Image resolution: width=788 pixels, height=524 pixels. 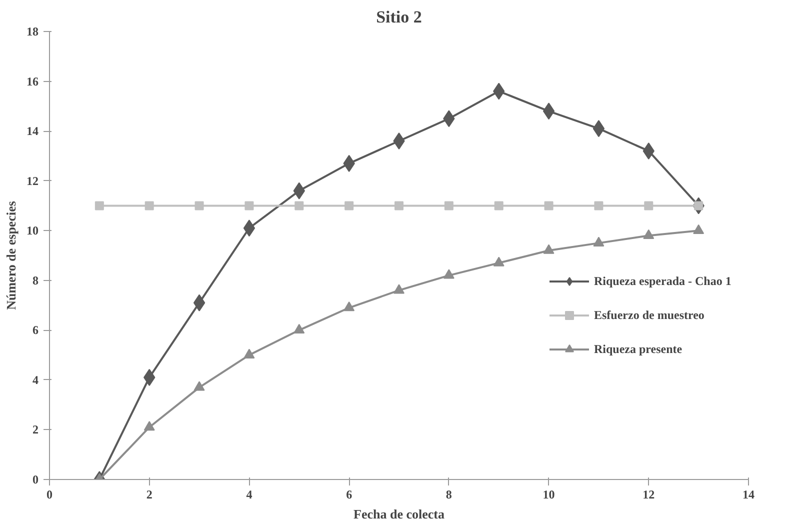 I want to click on y-tick-label: 16, so click(x=32, y=81).